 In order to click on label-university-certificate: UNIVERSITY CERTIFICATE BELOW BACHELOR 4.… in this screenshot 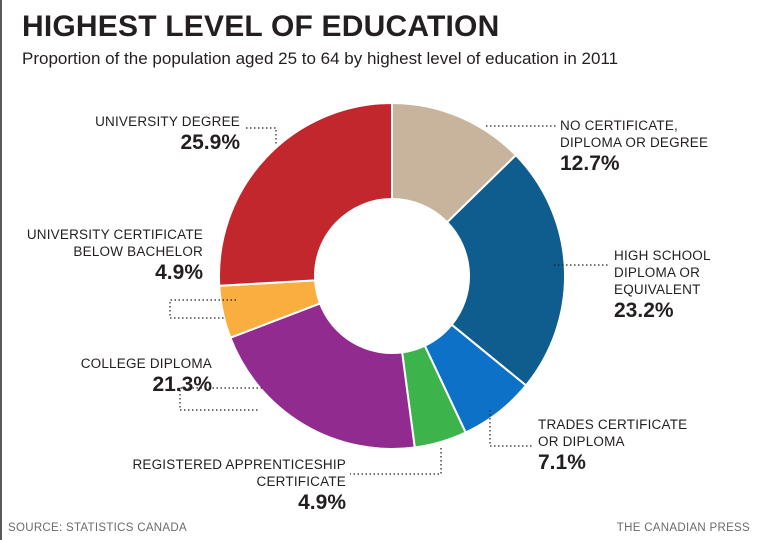, I will do `click(111, 255)`.